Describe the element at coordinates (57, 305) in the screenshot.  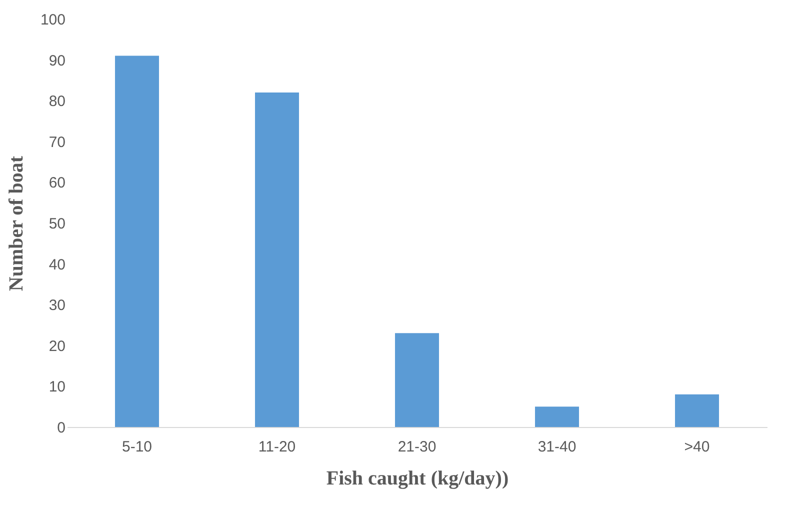
I see `y-tick-label: 30` at that location.